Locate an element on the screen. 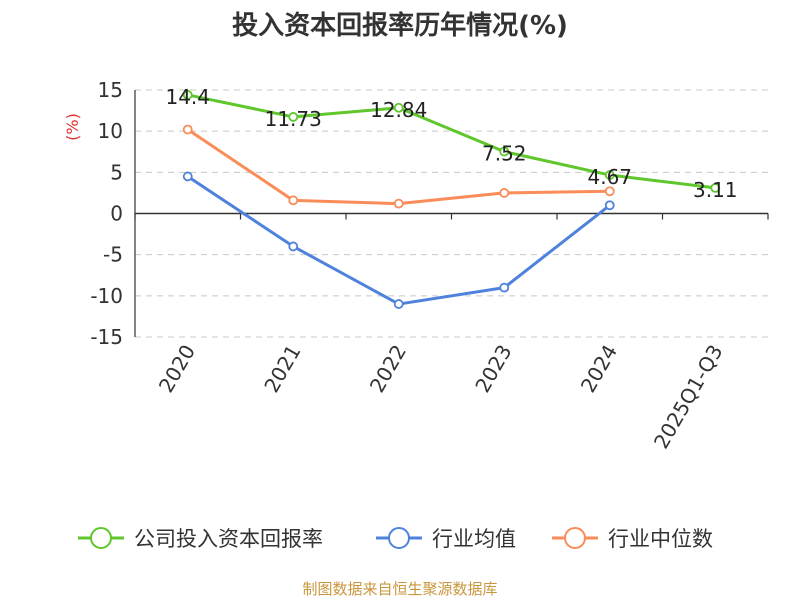 The width and height of the screenshot is (800, 600). data-label: 14.4 is located at coordinates (187, 97).